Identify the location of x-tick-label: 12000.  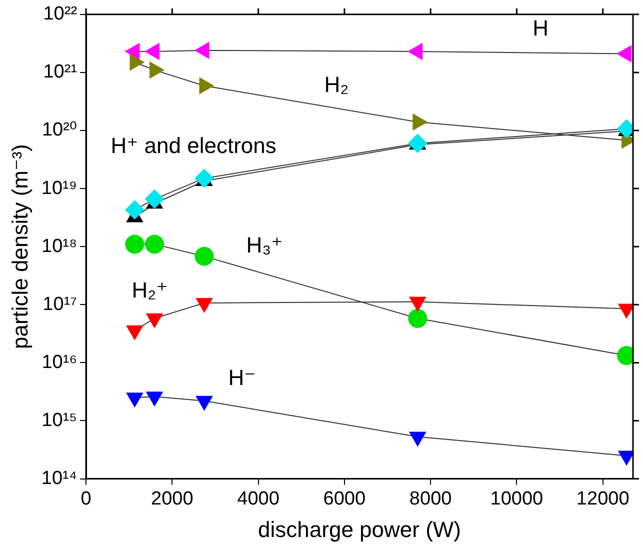
(603, 499).